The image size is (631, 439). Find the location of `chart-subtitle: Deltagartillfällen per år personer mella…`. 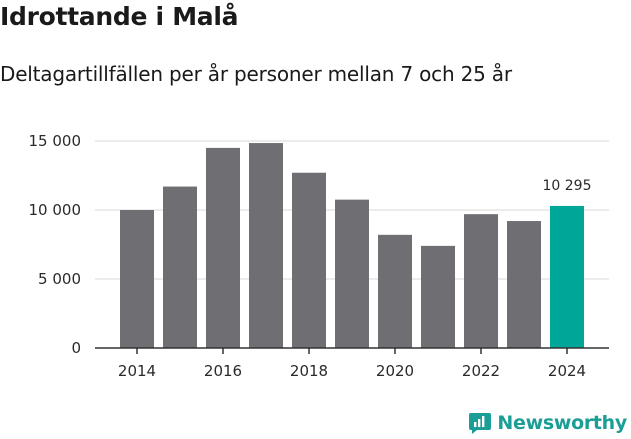

chart-subtitle: Deltagartillfällen per år personer mella… is located at coordinates (256, 74).